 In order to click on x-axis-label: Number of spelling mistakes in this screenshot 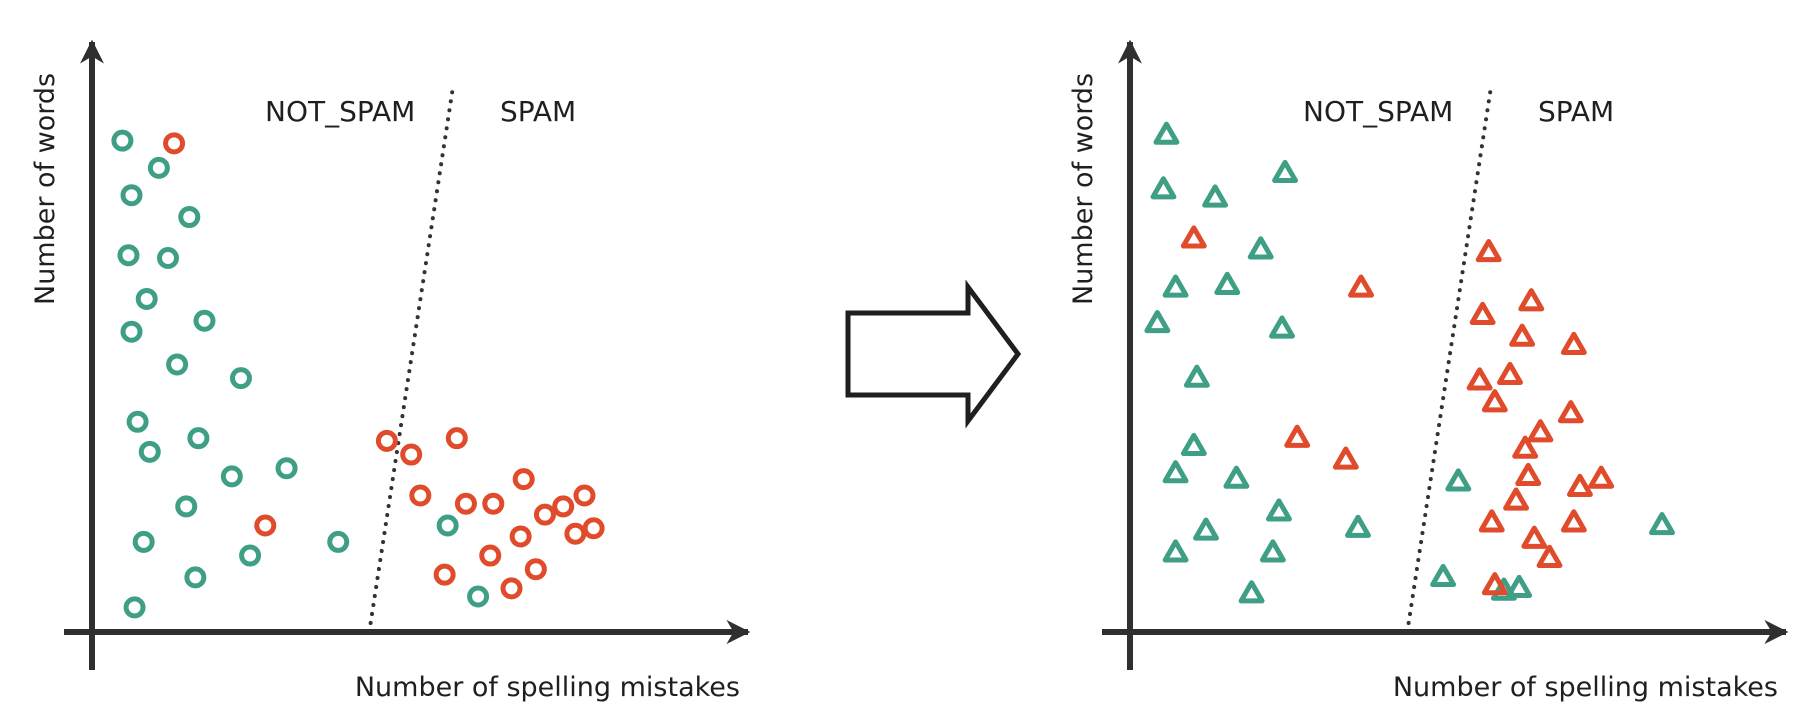, I will do `click(1585, 687)`.